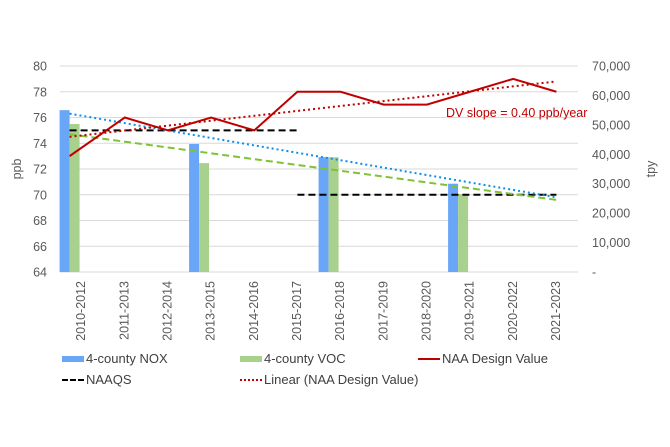 The height and width of the screenshot is (447, 670). I want to click on legend-label: NAAQS, so click(109, 379).